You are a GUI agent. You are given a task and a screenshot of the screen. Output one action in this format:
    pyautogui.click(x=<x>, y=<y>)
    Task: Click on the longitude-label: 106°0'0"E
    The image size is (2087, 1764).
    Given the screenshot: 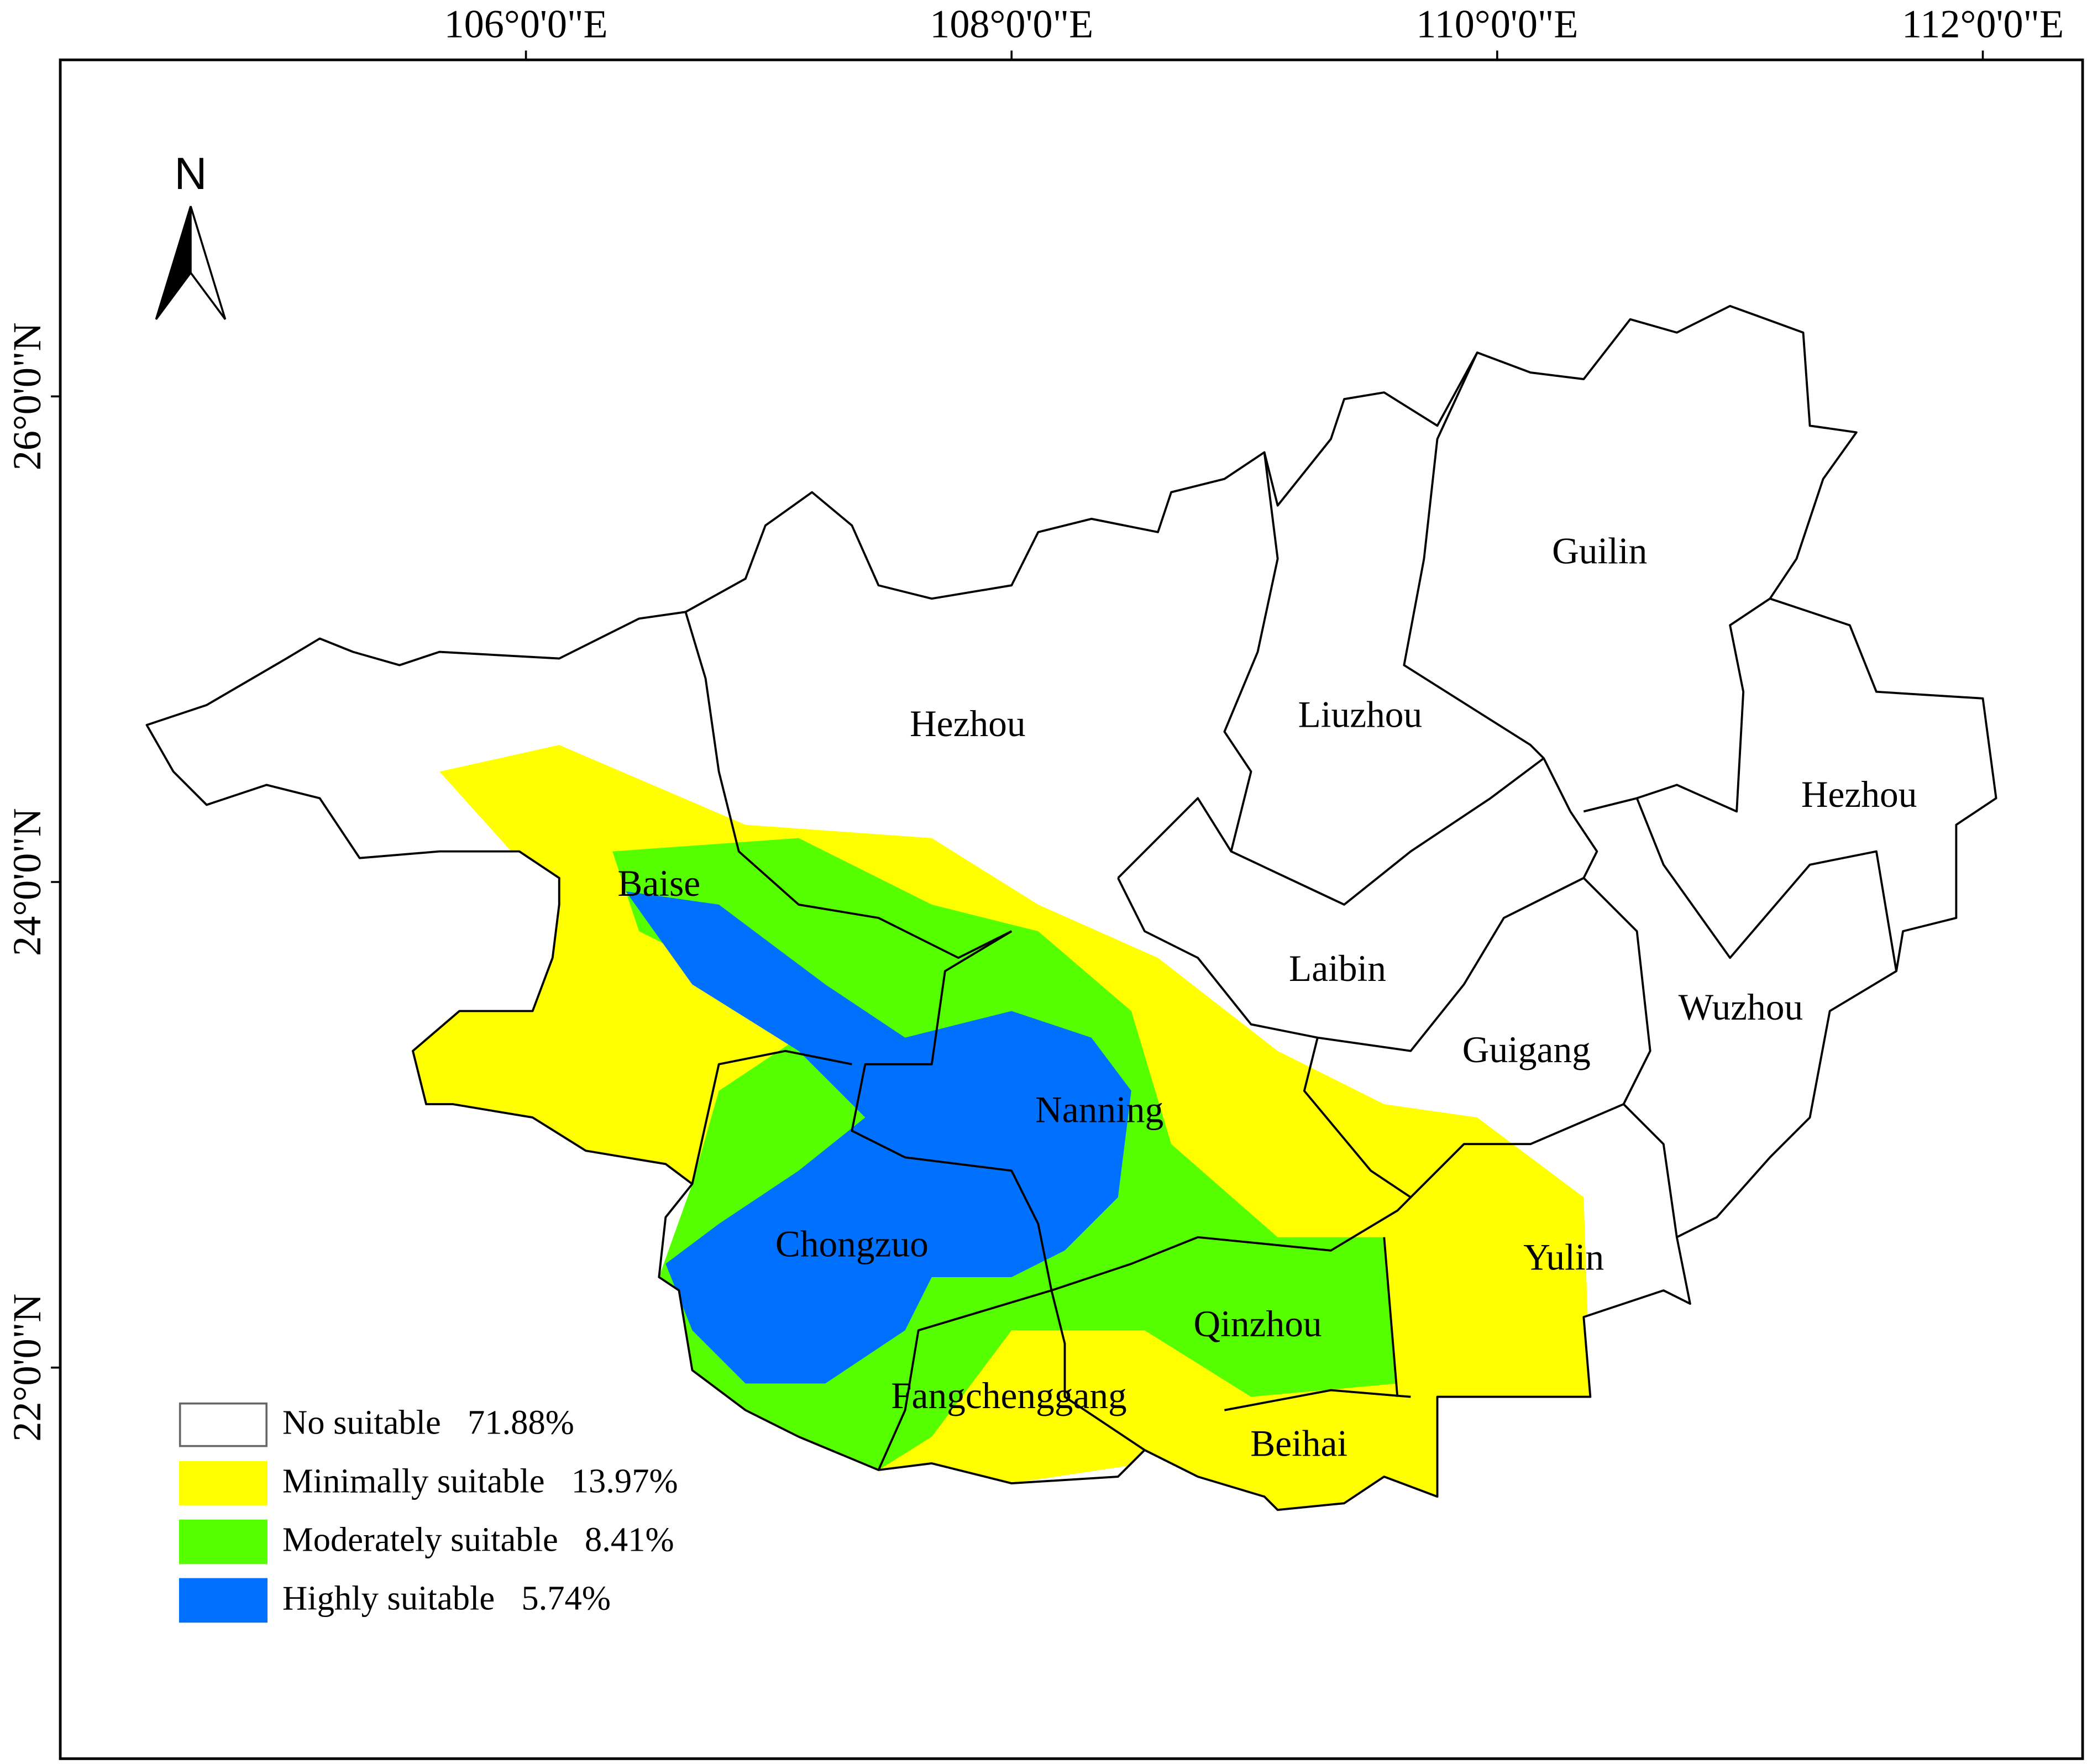 What is the action you would take?
    pyautogui.click(x=526, y=24)
    